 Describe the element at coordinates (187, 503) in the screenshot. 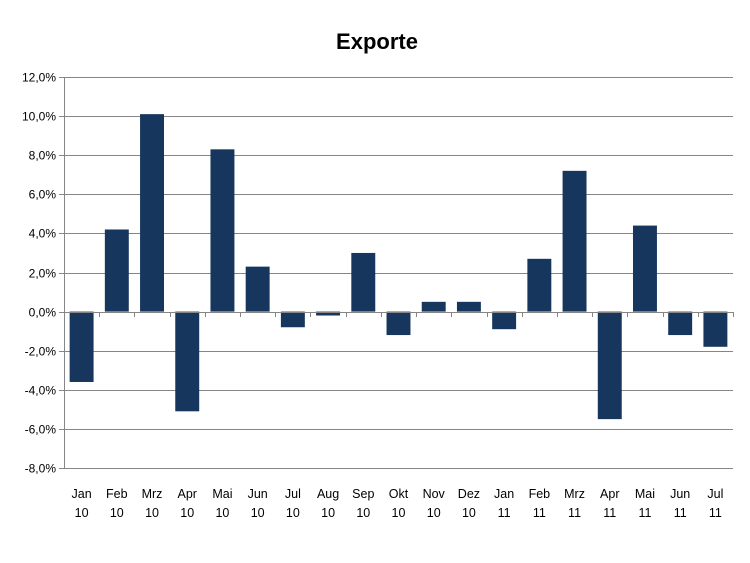

I see `x-tick-label: Apr 10` at that location.